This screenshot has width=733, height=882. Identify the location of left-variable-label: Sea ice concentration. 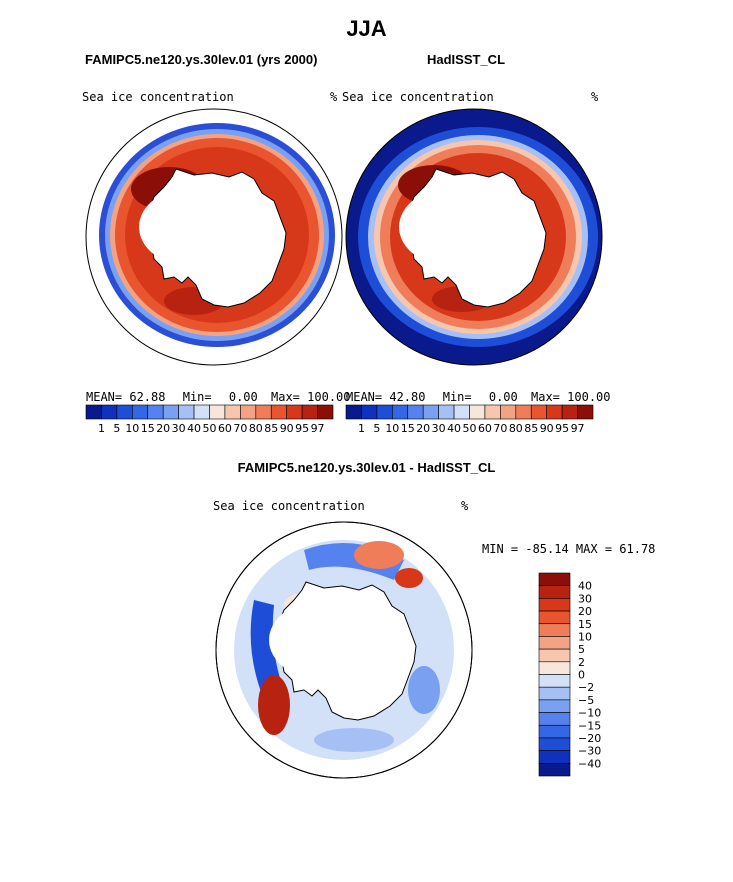
(158, 97).